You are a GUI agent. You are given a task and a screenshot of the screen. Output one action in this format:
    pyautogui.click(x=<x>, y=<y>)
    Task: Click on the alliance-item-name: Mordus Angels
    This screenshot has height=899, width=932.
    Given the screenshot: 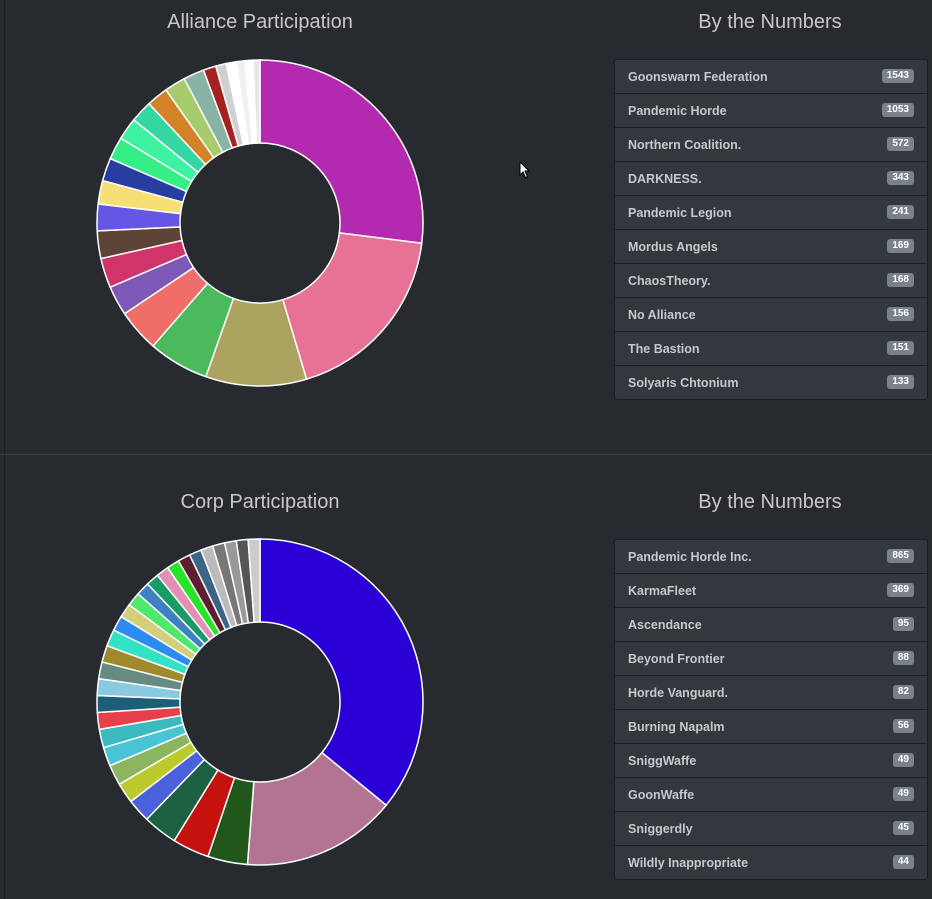 What is the action you would take?
    pyautogui.click(x=673, y=247)
    